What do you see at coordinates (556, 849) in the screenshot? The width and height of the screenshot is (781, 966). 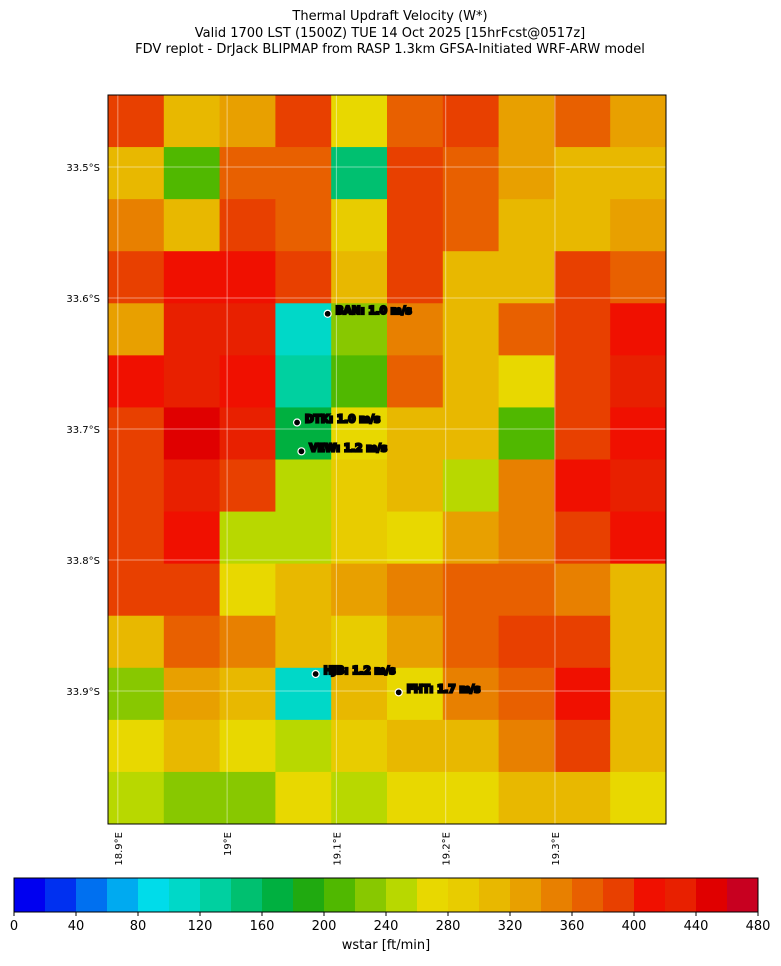 I see `x-tick-label: 19.3°E` at bounding box center [556, 849].